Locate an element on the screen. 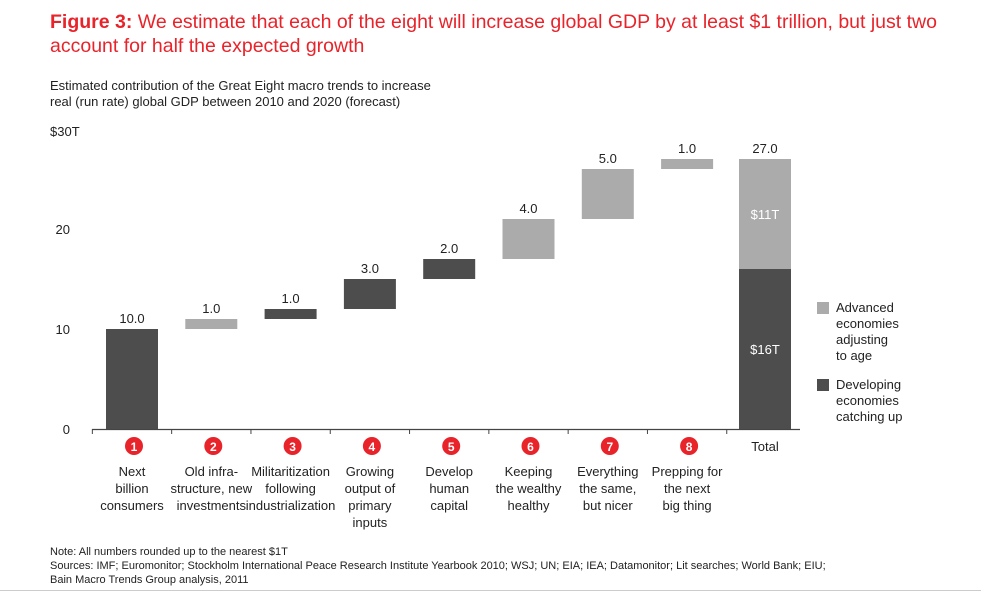 Image resolution: width=981 pixels, height=595 pixels. number-badge-text-7: 7 is located at coordinates (609, 447).